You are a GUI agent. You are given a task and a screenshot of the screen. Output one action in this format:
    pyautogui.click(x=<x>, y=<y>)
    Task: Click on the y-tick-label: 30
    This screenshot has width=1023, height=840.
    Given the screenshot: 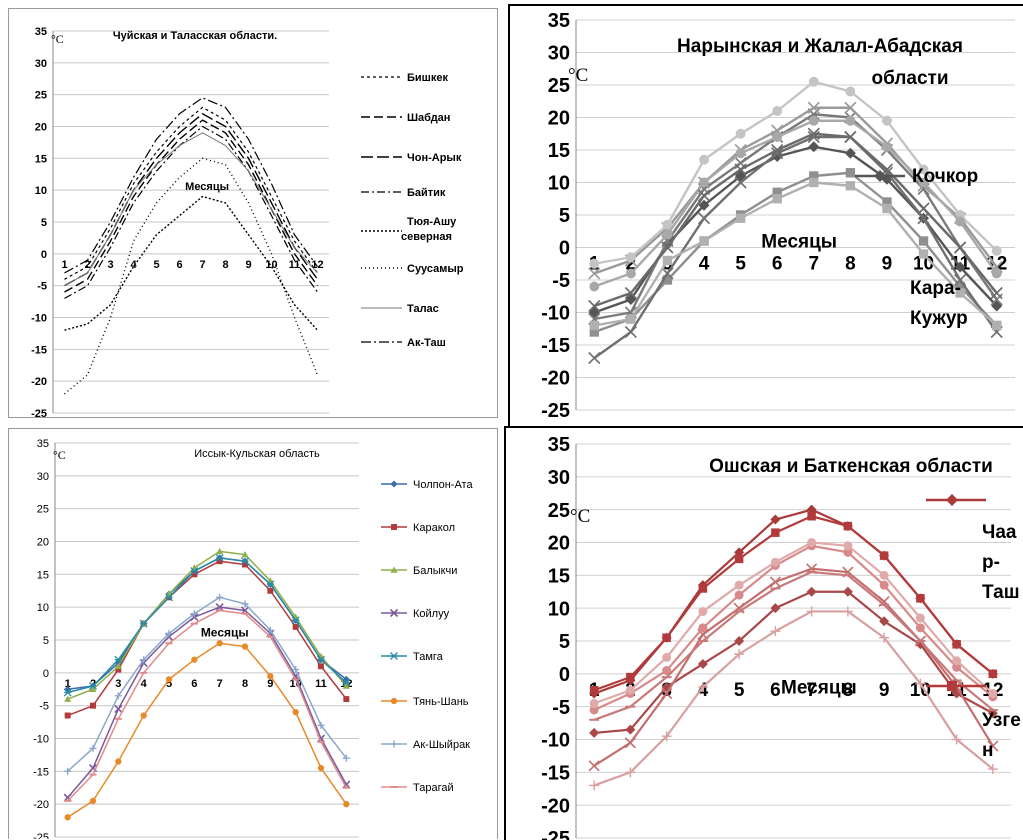 What is the action you would take?
    pyautogui.click(x=41, y=64)
    